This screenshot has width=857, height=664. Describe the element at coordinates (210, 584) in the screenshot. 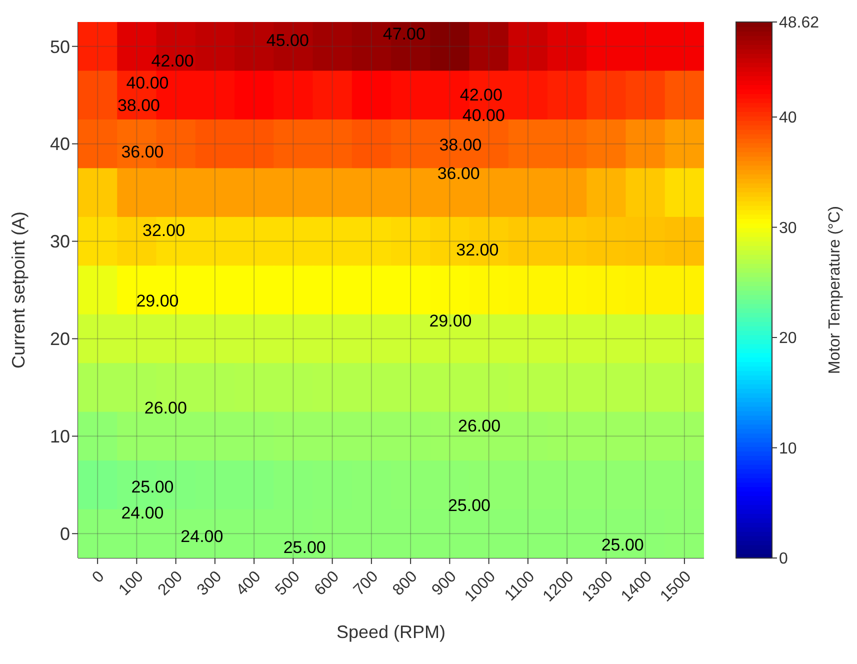

I see `x-tick-label: 300` at that location.